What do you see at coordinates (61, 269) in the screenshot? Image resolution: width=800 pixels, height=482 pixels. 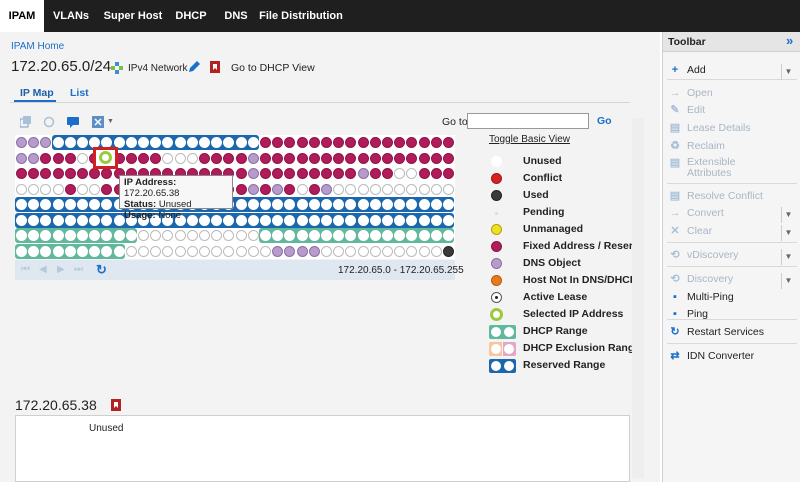 I see `next-page-icon: ▶` at bounding box center [61, 269].